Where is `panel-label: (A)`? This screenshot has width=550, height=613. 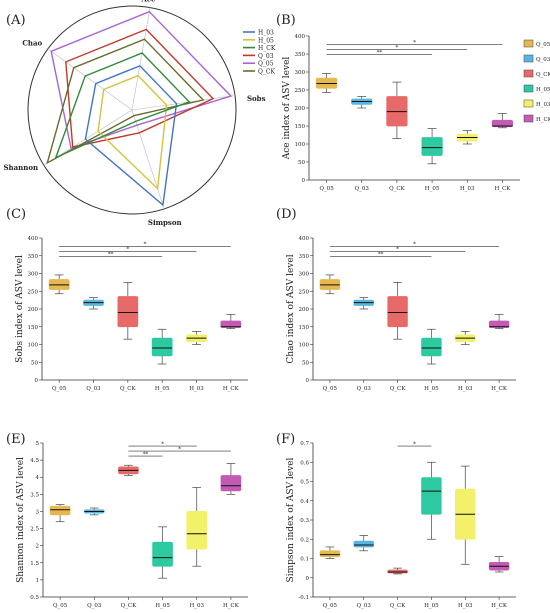 panel-label: (A) is located at coordinates (16, 20).